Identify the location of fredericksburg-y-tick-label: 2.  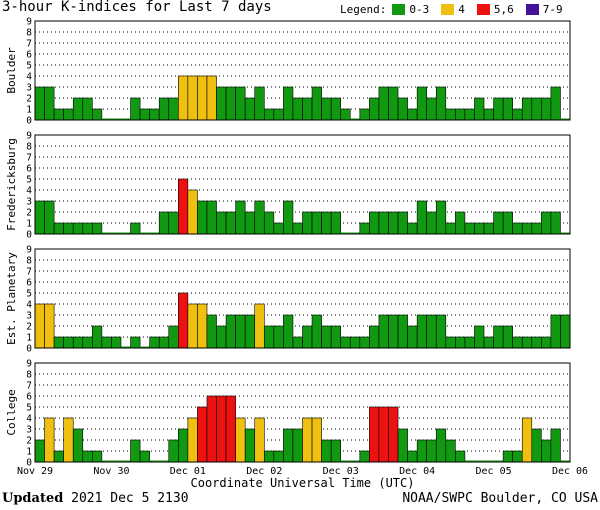
(29, 213).